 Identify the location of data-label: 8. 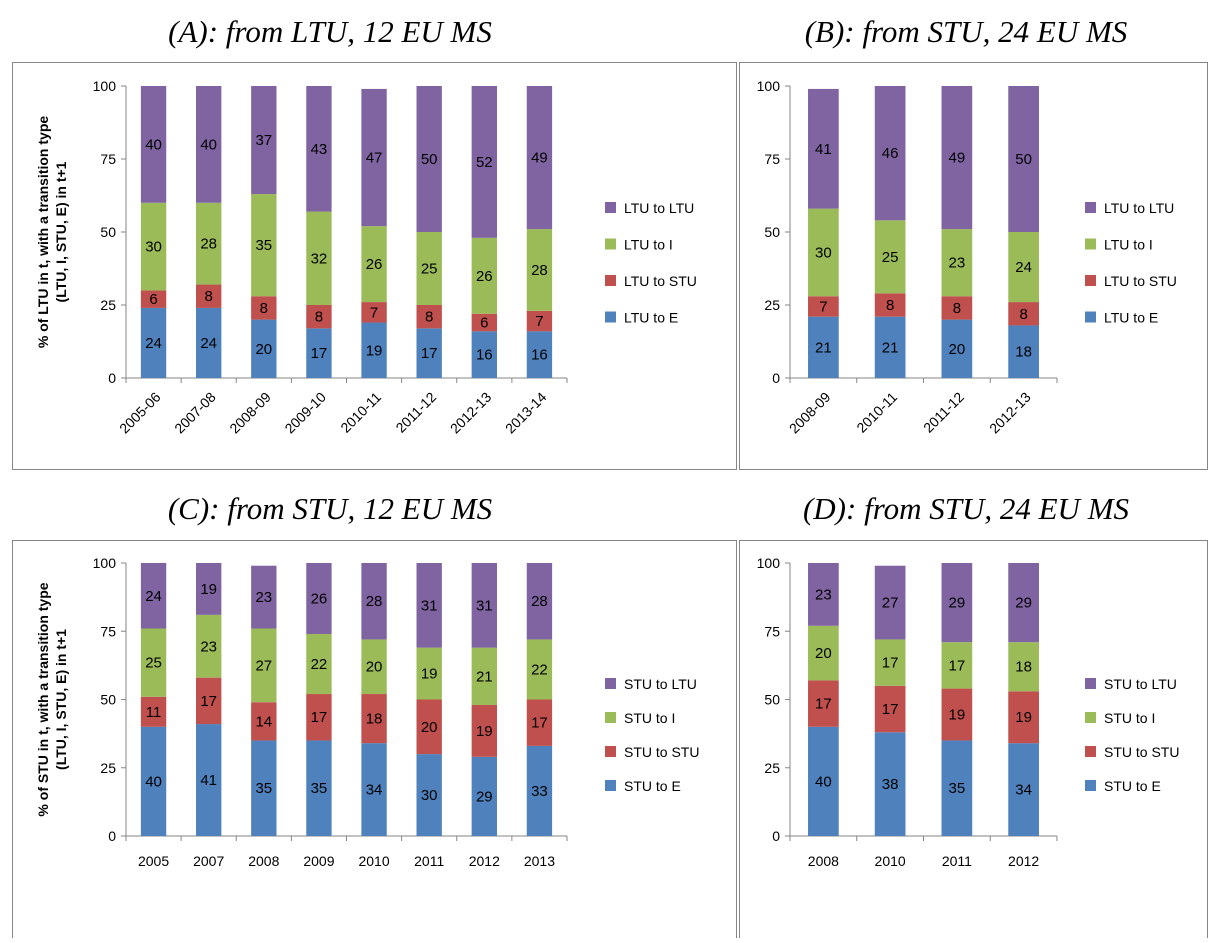
(1023, 314).